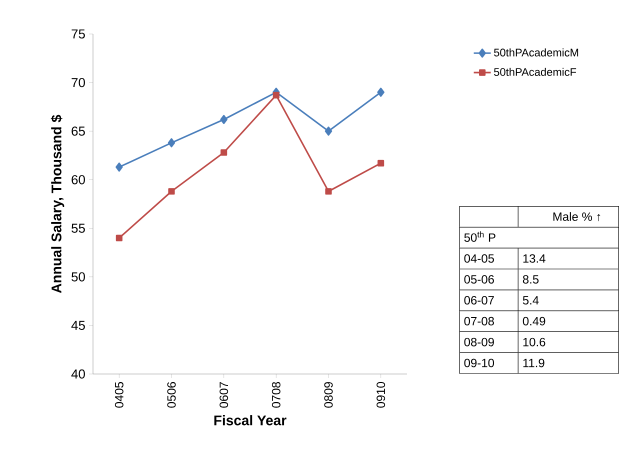 The height and width of the screenshot is (471, 629). What do you see at coordinates (479, 342) in the screenshot?
I see `category-label: 08-09` at bounding box center [479, 342].